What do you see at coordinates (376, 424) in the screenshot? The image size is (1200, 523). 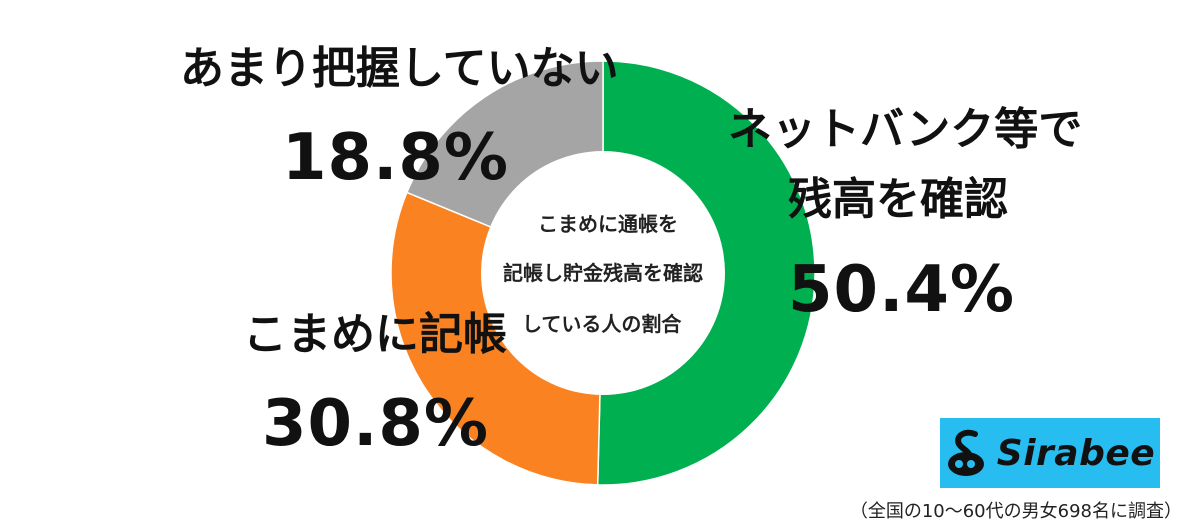 I see `slice-value-kicho: 30.8%` at bounding box center [376, 424].